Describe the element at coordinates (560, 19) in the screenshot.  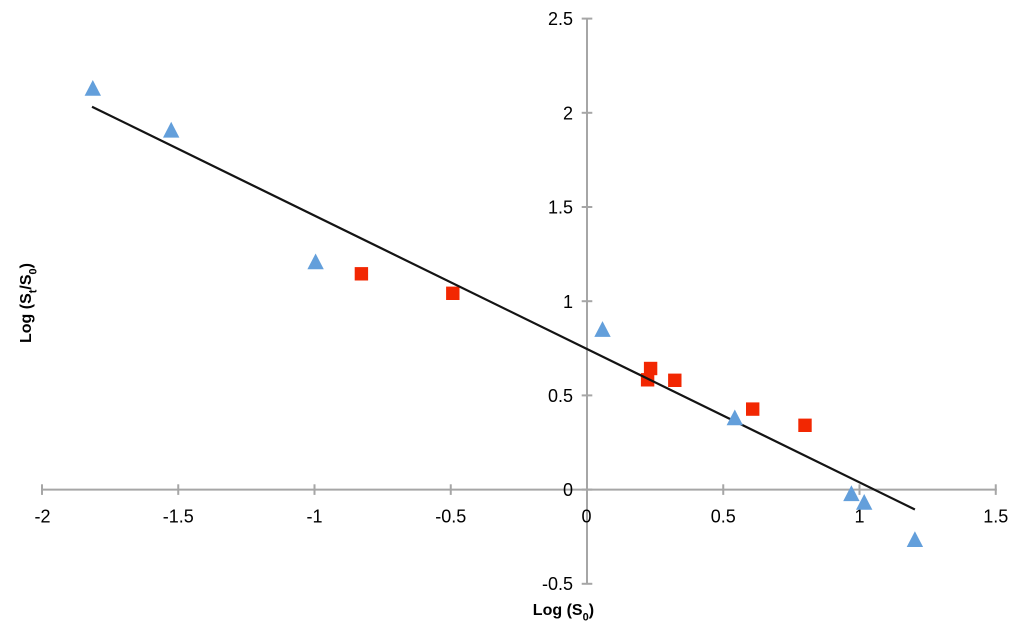
I see `svg-text: 2.5` at that location.